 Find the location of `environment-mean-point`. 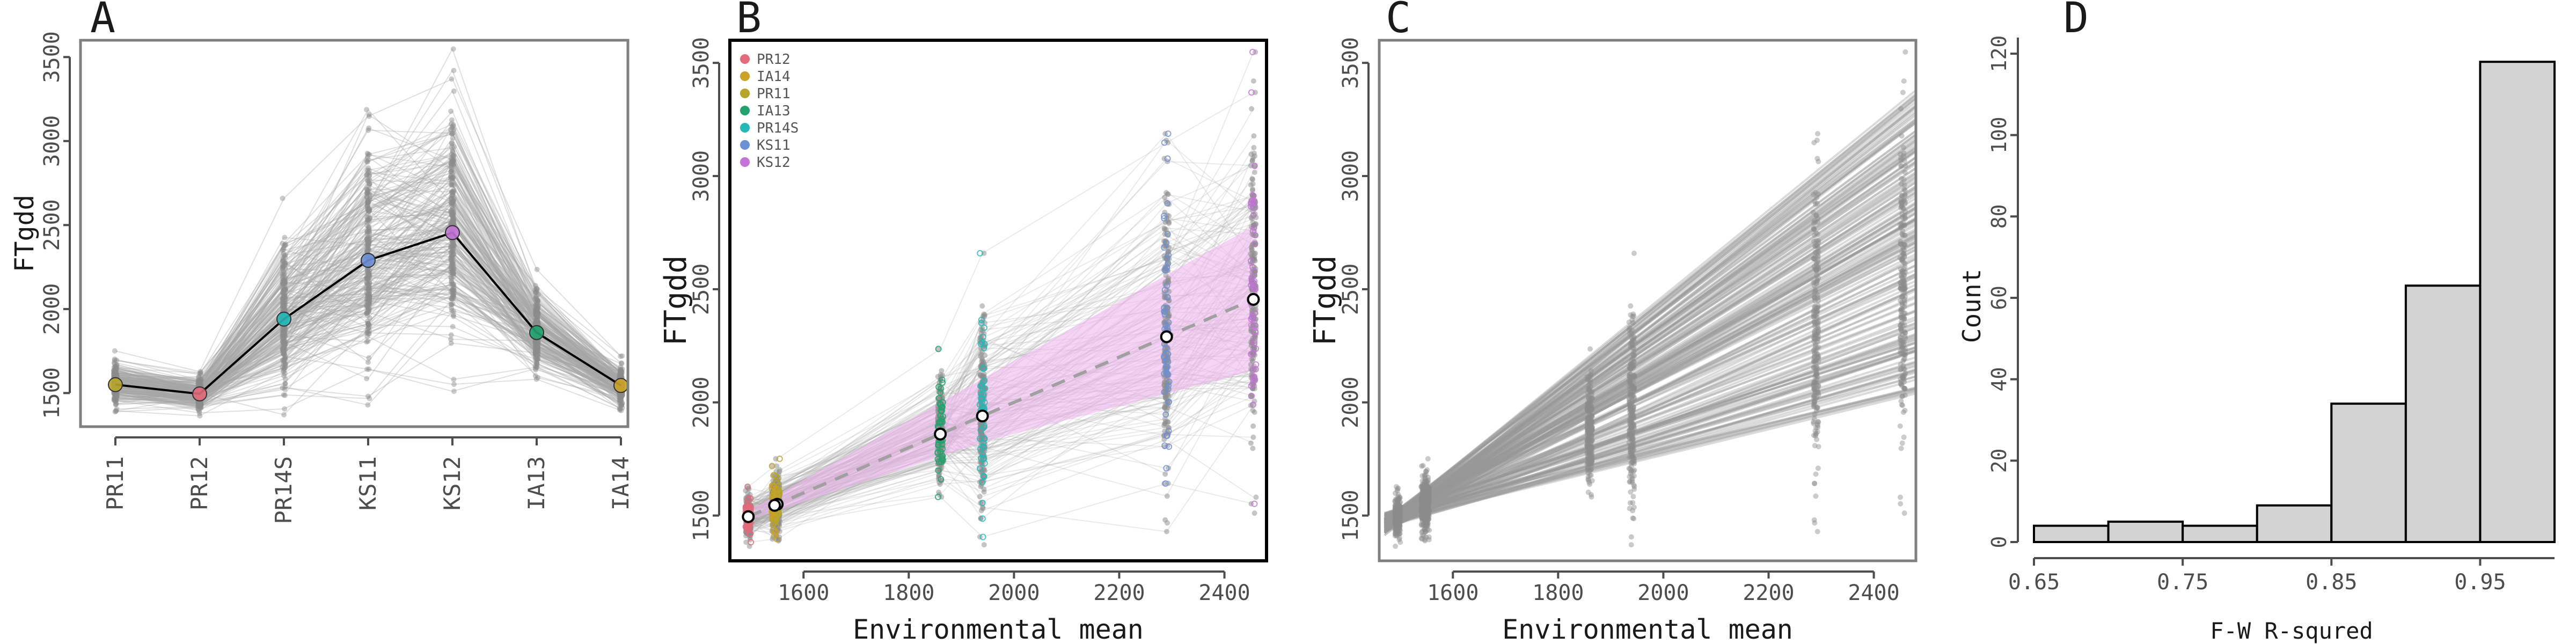

environment-mean-point is located at coordinates (748, 516).